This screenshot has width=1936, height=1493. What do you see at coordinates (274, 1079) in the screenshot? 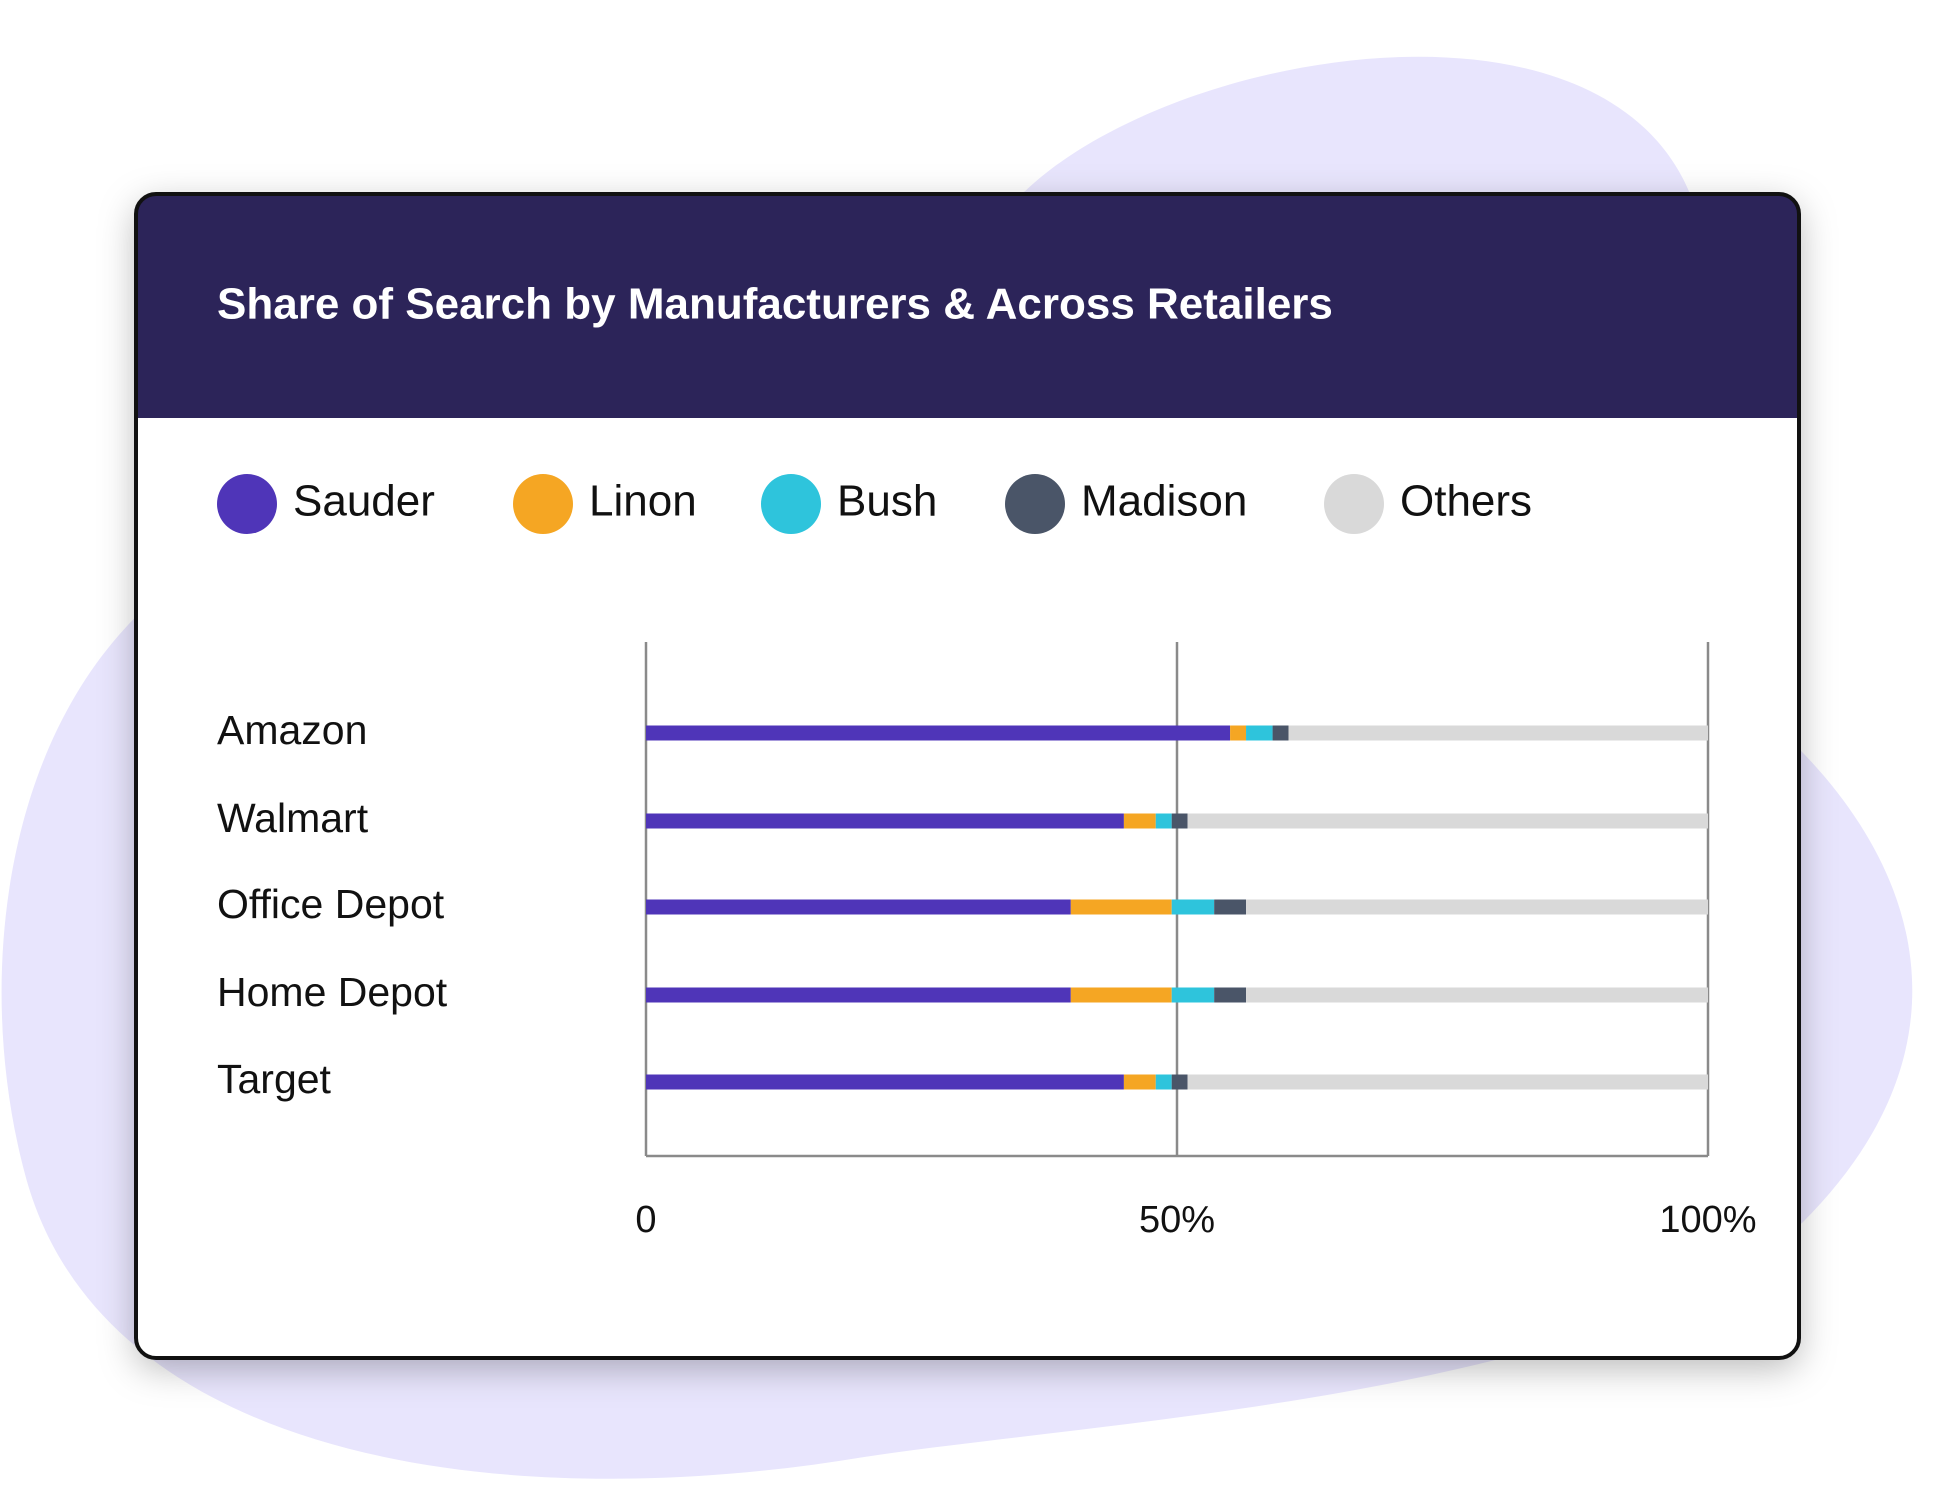
I see `y-tick-label: Target` at bounding box center [274, 1079].